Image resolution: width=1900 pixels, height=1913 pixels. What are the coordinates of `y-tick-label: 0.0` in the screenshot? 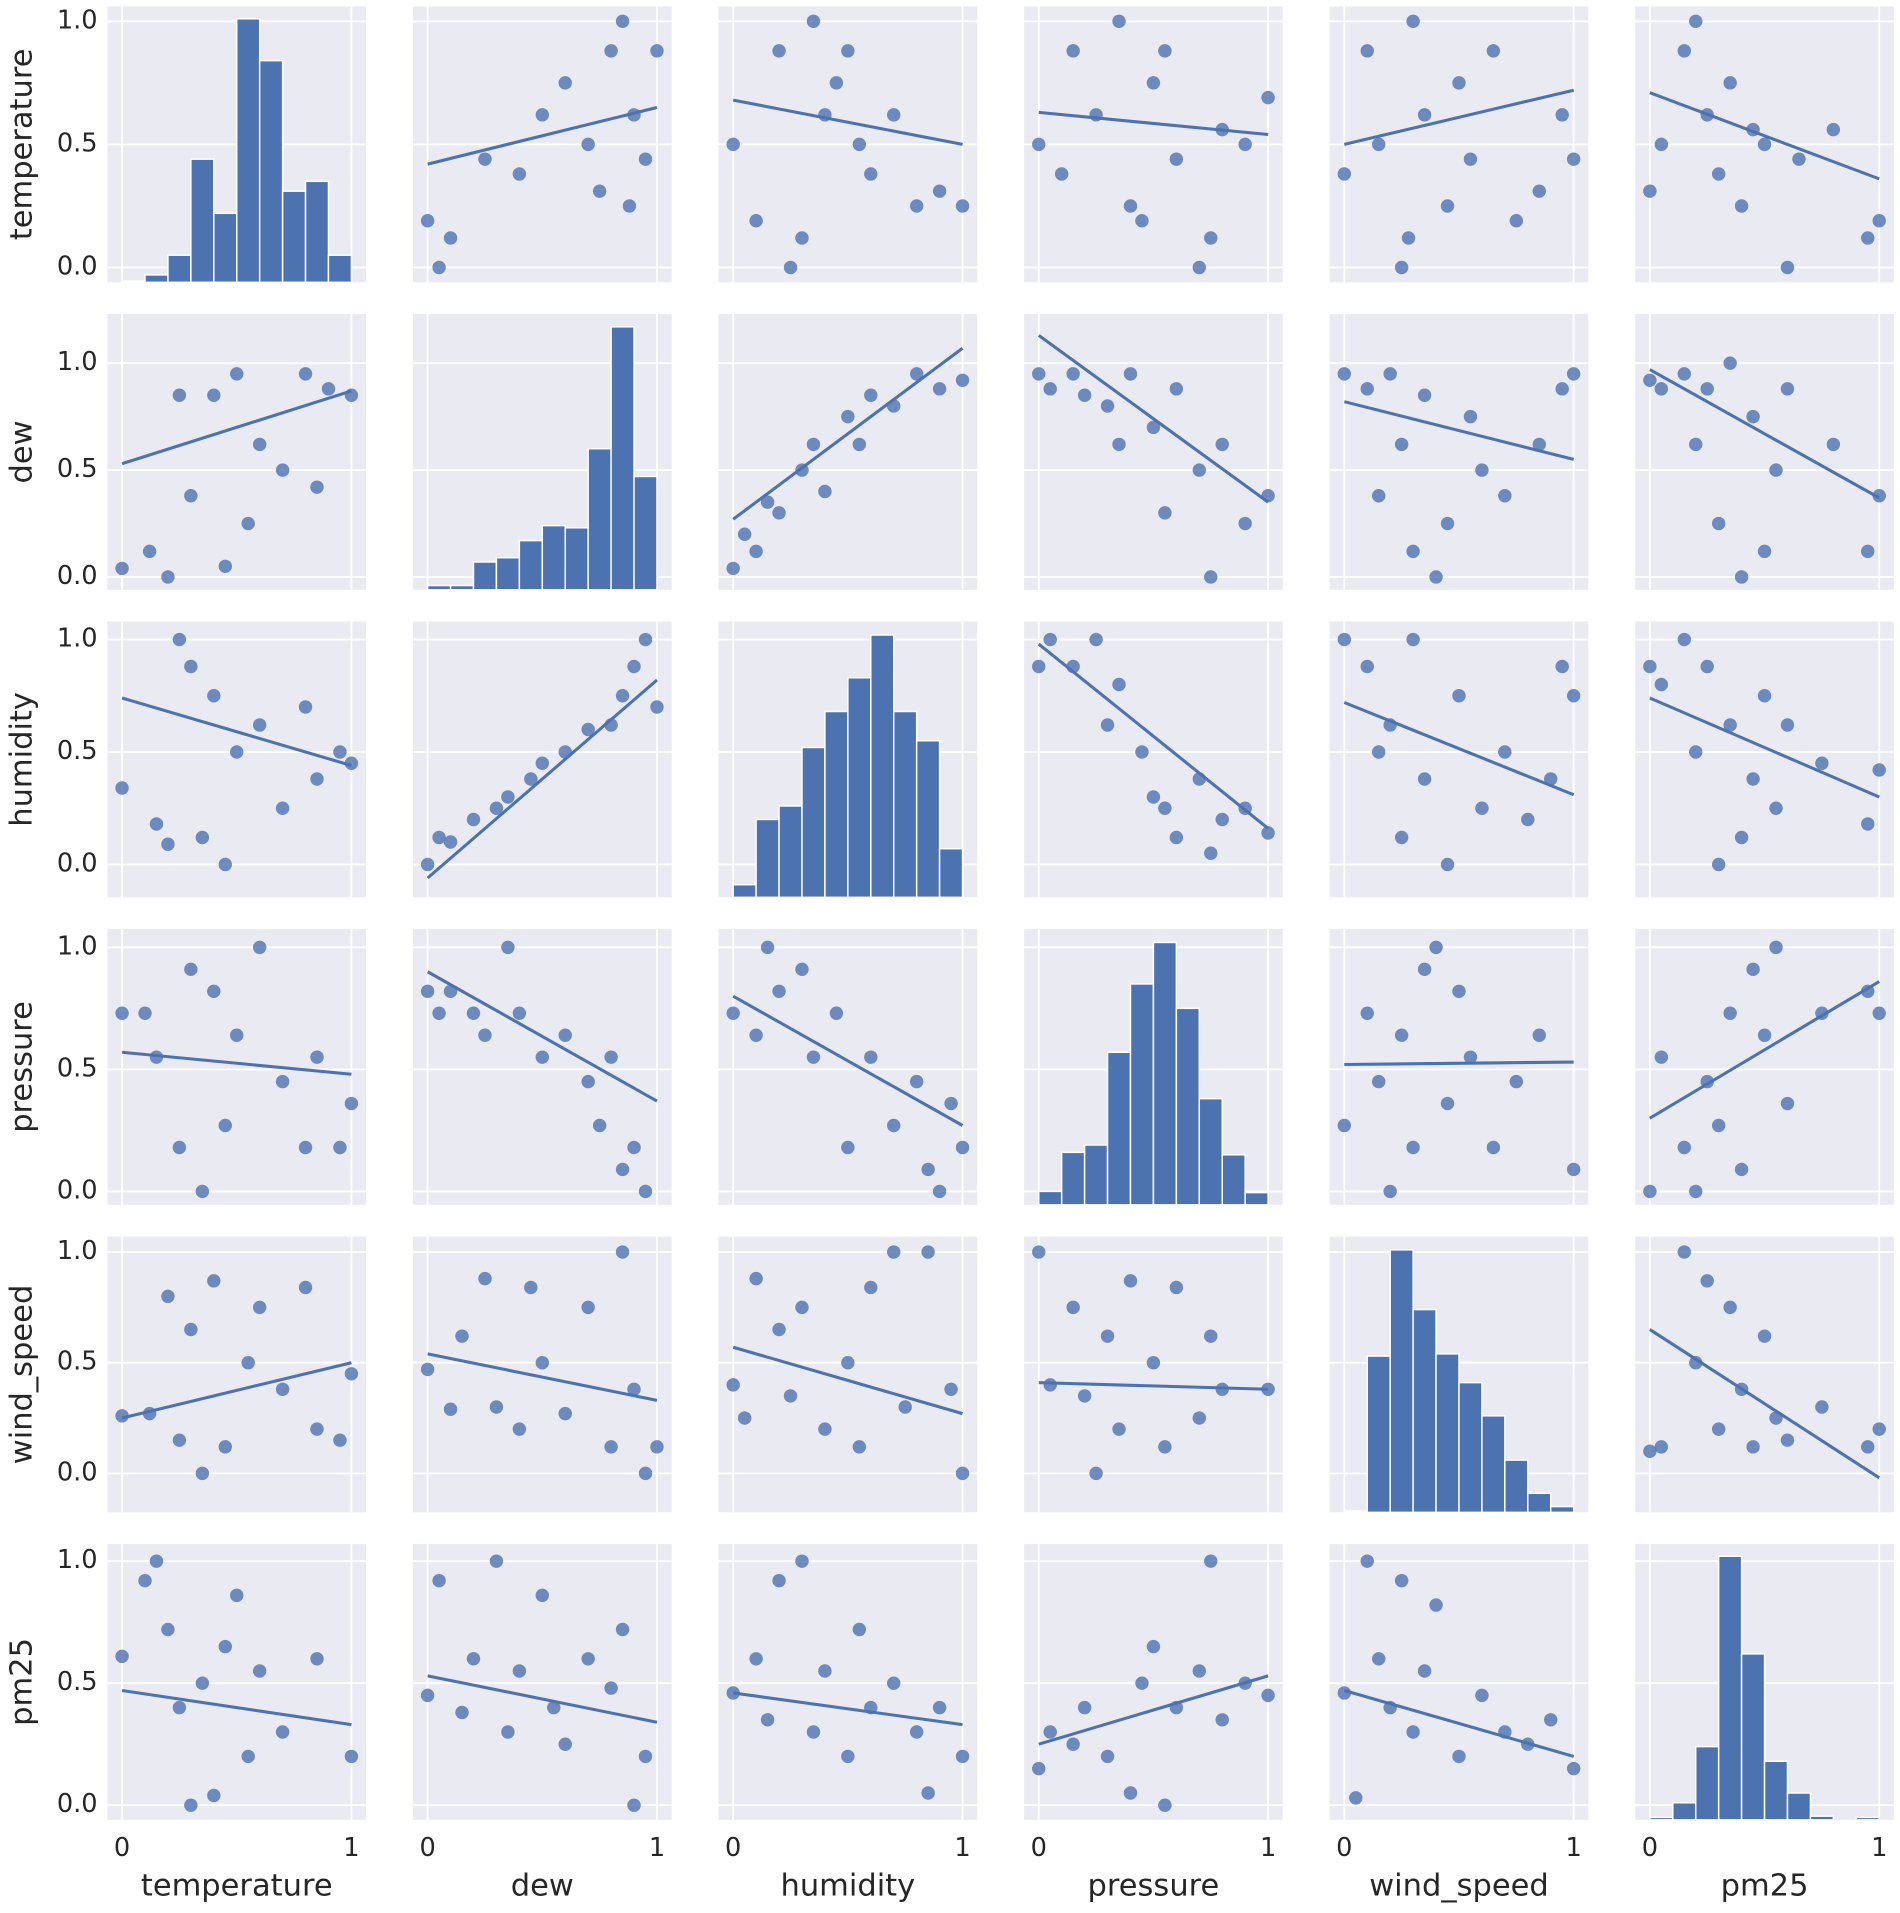 It's located at (77, 1804).